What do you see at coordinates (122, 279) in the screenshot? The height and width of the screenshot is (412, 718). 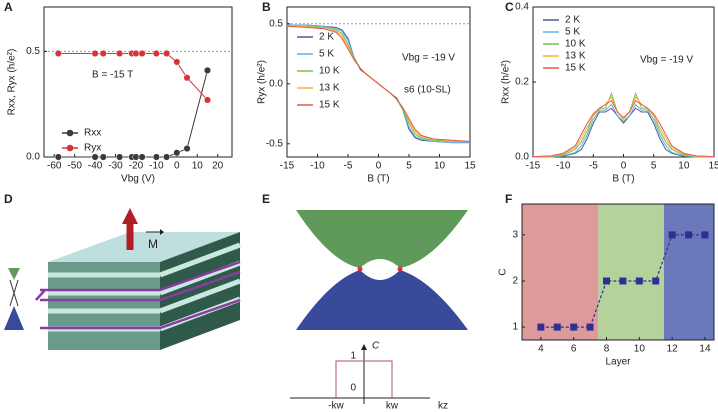 I see `layered-block: M` at bounding box center [122, 279].